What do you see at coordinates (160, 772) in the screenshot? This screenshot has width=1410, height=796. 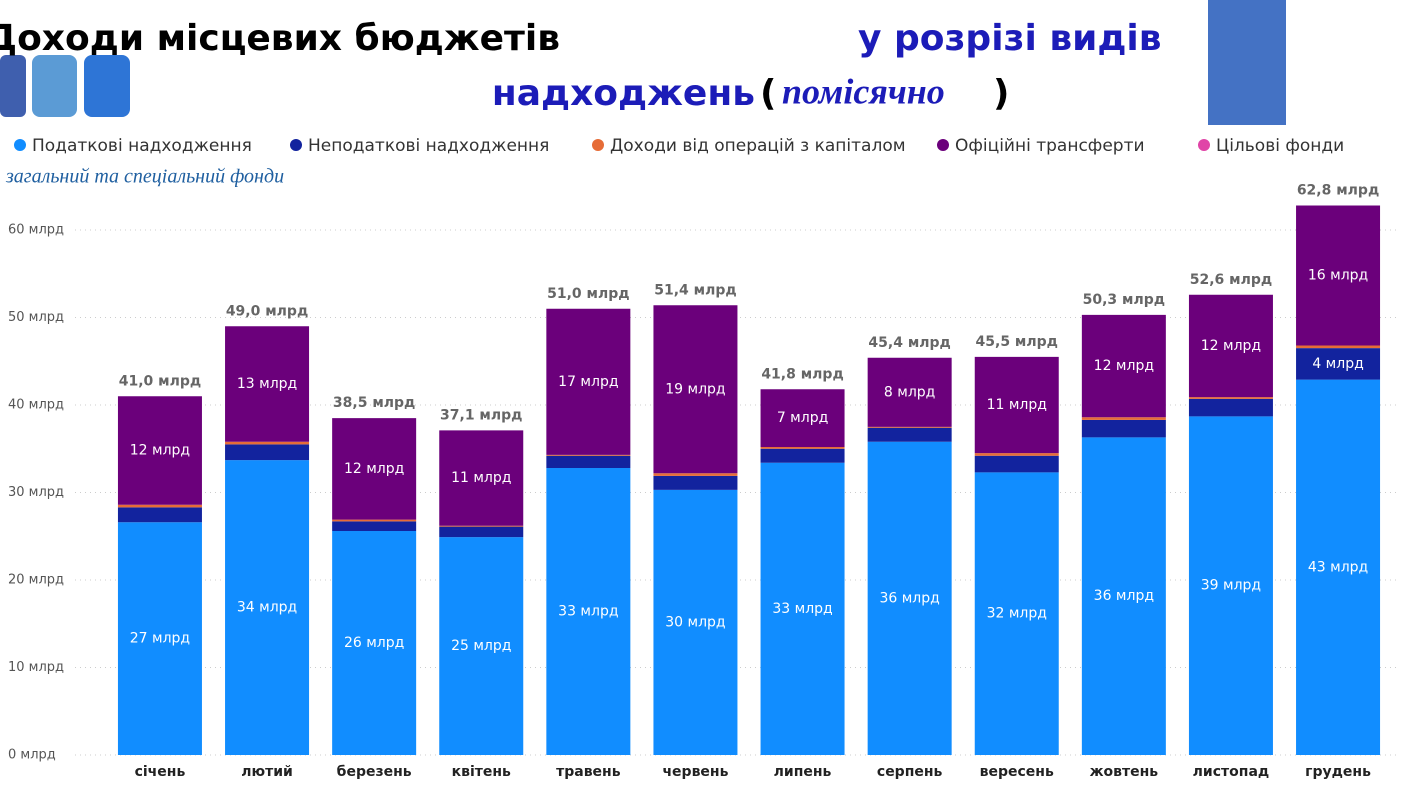 I see `x-tick-label: січень` at bounding box center [160, 772].